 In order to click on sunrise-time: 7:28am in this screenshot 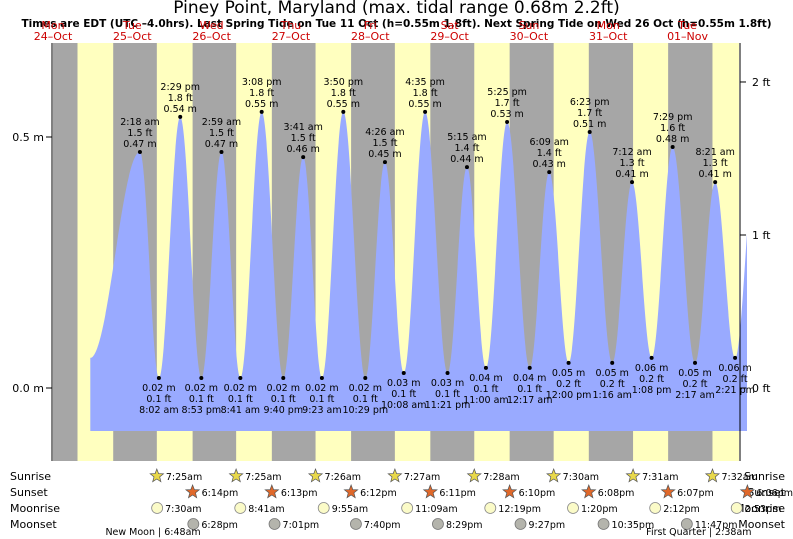, I will do `click(501, 477)`.